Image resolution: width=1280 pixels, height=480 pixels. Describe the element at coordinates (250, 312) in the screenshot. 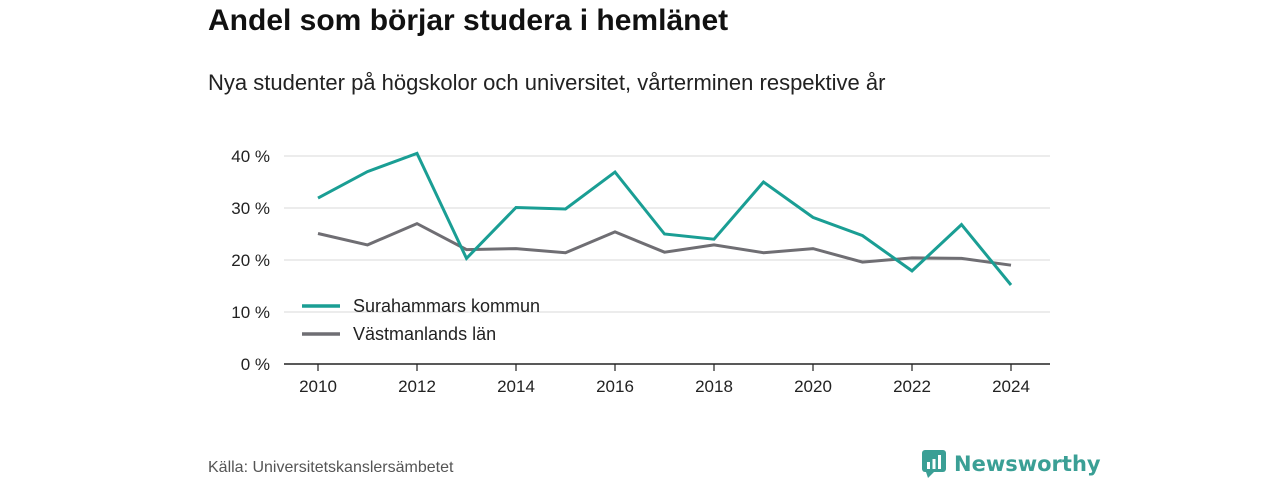

I see `y-tick-label: 10 %` at that location.